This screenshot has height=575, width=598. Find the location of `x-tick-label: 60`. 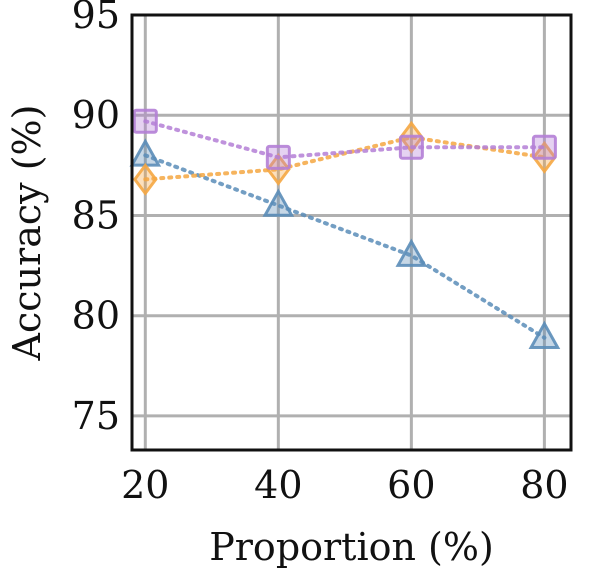

x-tick-label: 60 is located at coordinates (411, 485).